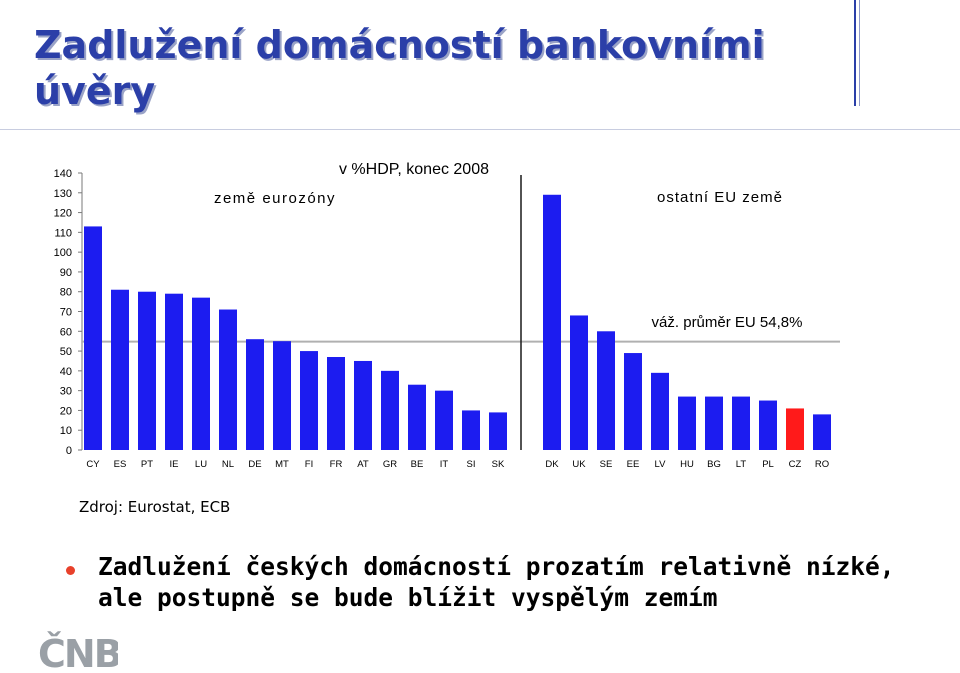 Image resolution: width=960 pixels, height=673 pixels. I want to click on bar-se, so click(606, 390).